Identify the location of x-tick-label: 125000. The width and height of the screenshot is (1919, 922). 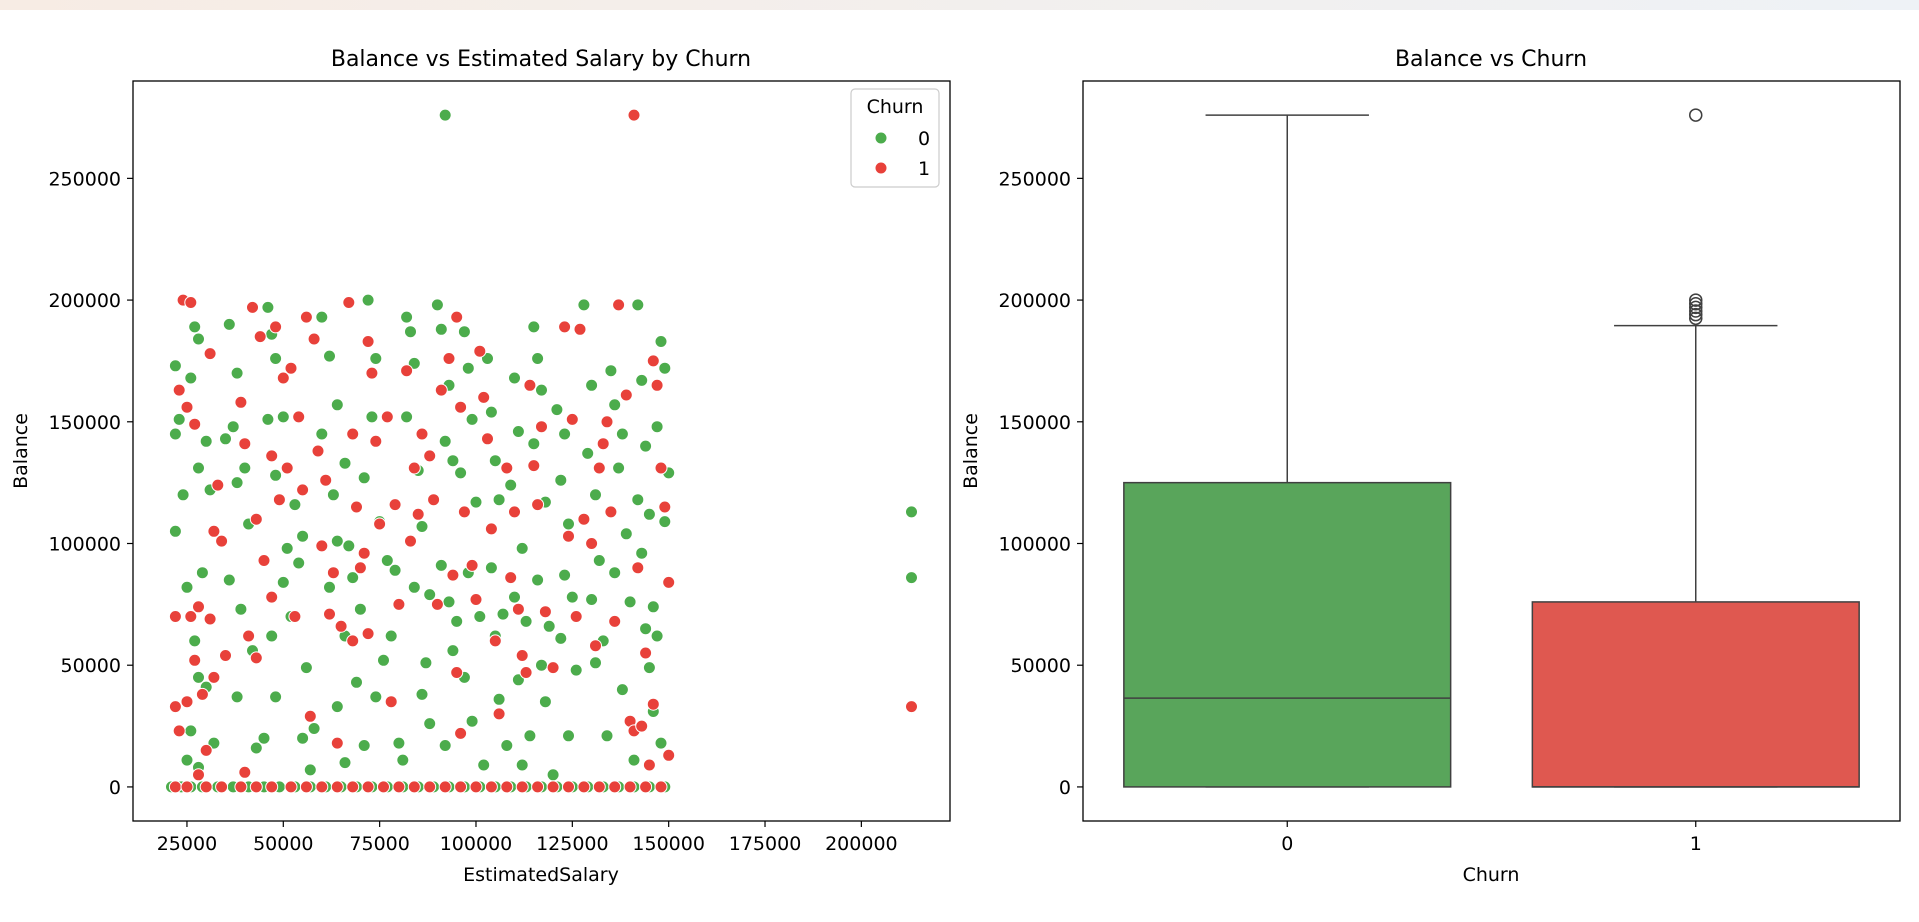
(572, 844).